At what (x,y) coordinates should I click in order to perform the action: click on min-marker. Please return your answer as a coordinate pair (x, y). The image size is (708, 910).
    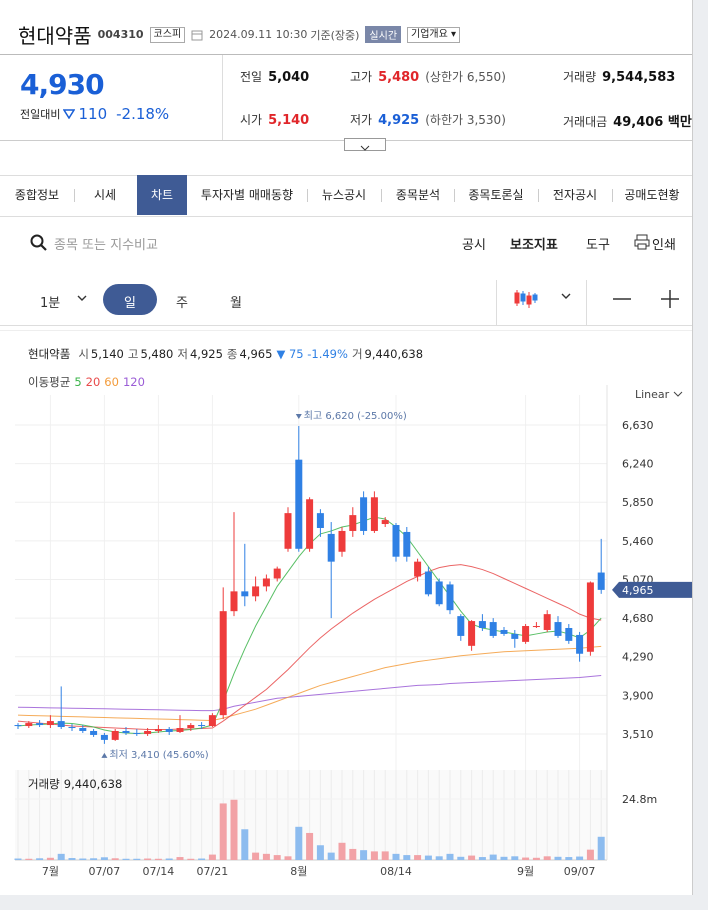
    Looking at the image, I should click on (104, 755).